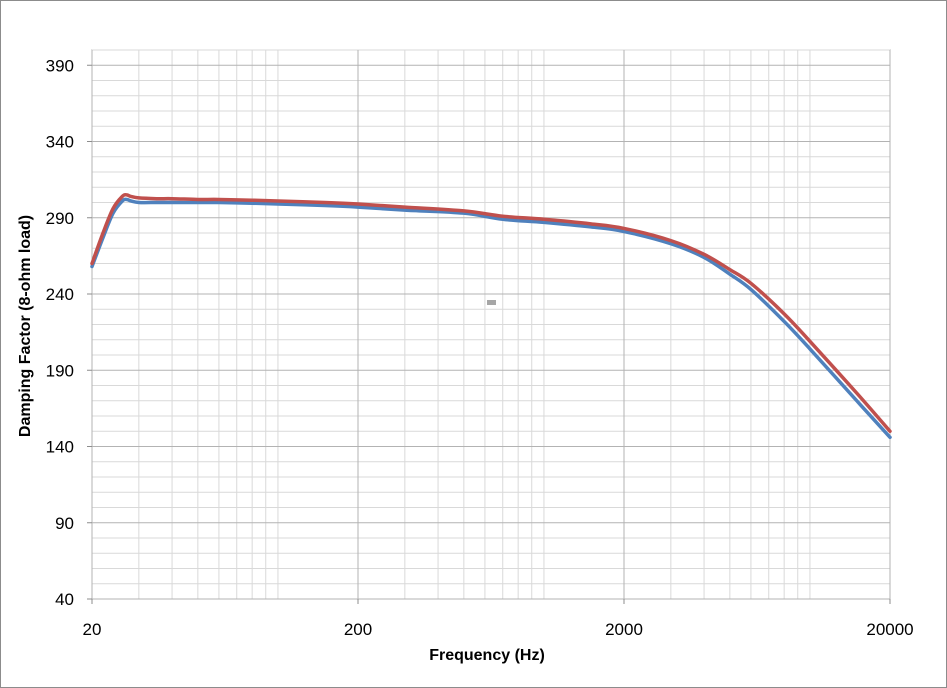 Image resolution: width=947 pixels, height=688 pixels. I want to click on x-tick-label: 20000, so click(889, 629).